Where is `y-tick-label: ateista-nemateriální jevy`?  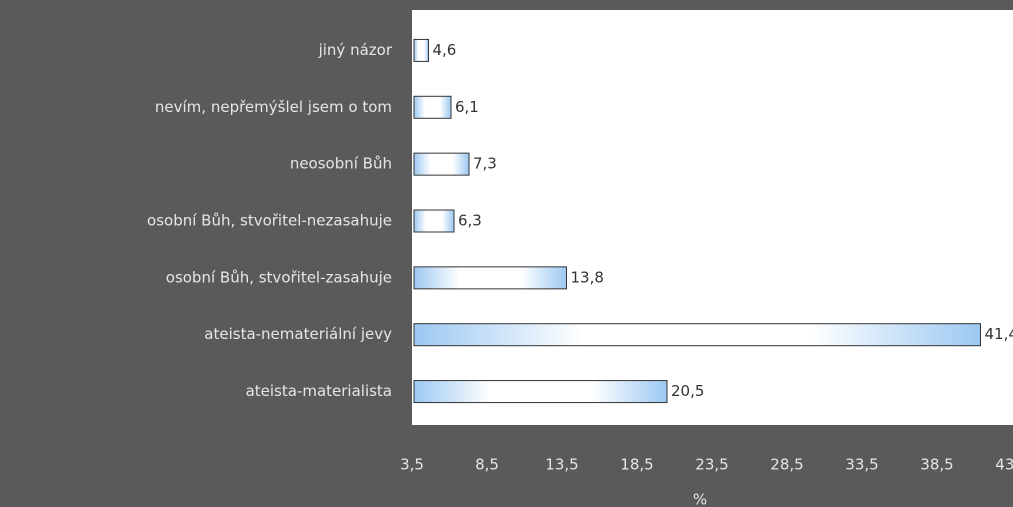
y-tick-label: ateista-nemateriální jevy is located at coordinates (298, 334).